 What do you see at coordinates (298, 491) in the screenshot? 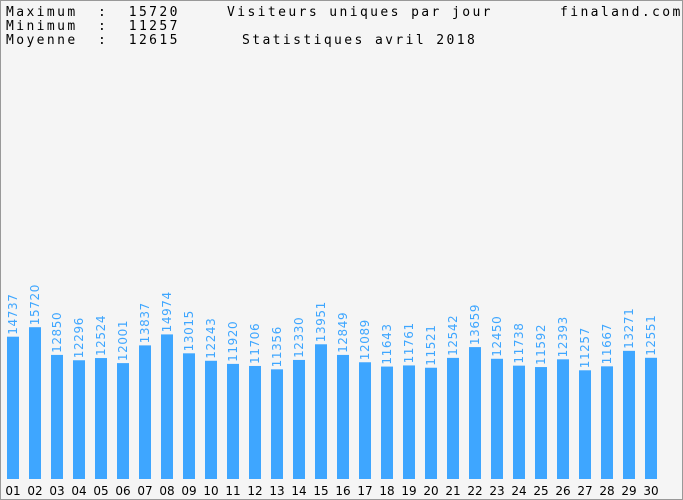
I see `tick-label-14: 14` at bounding box center [298, 491].